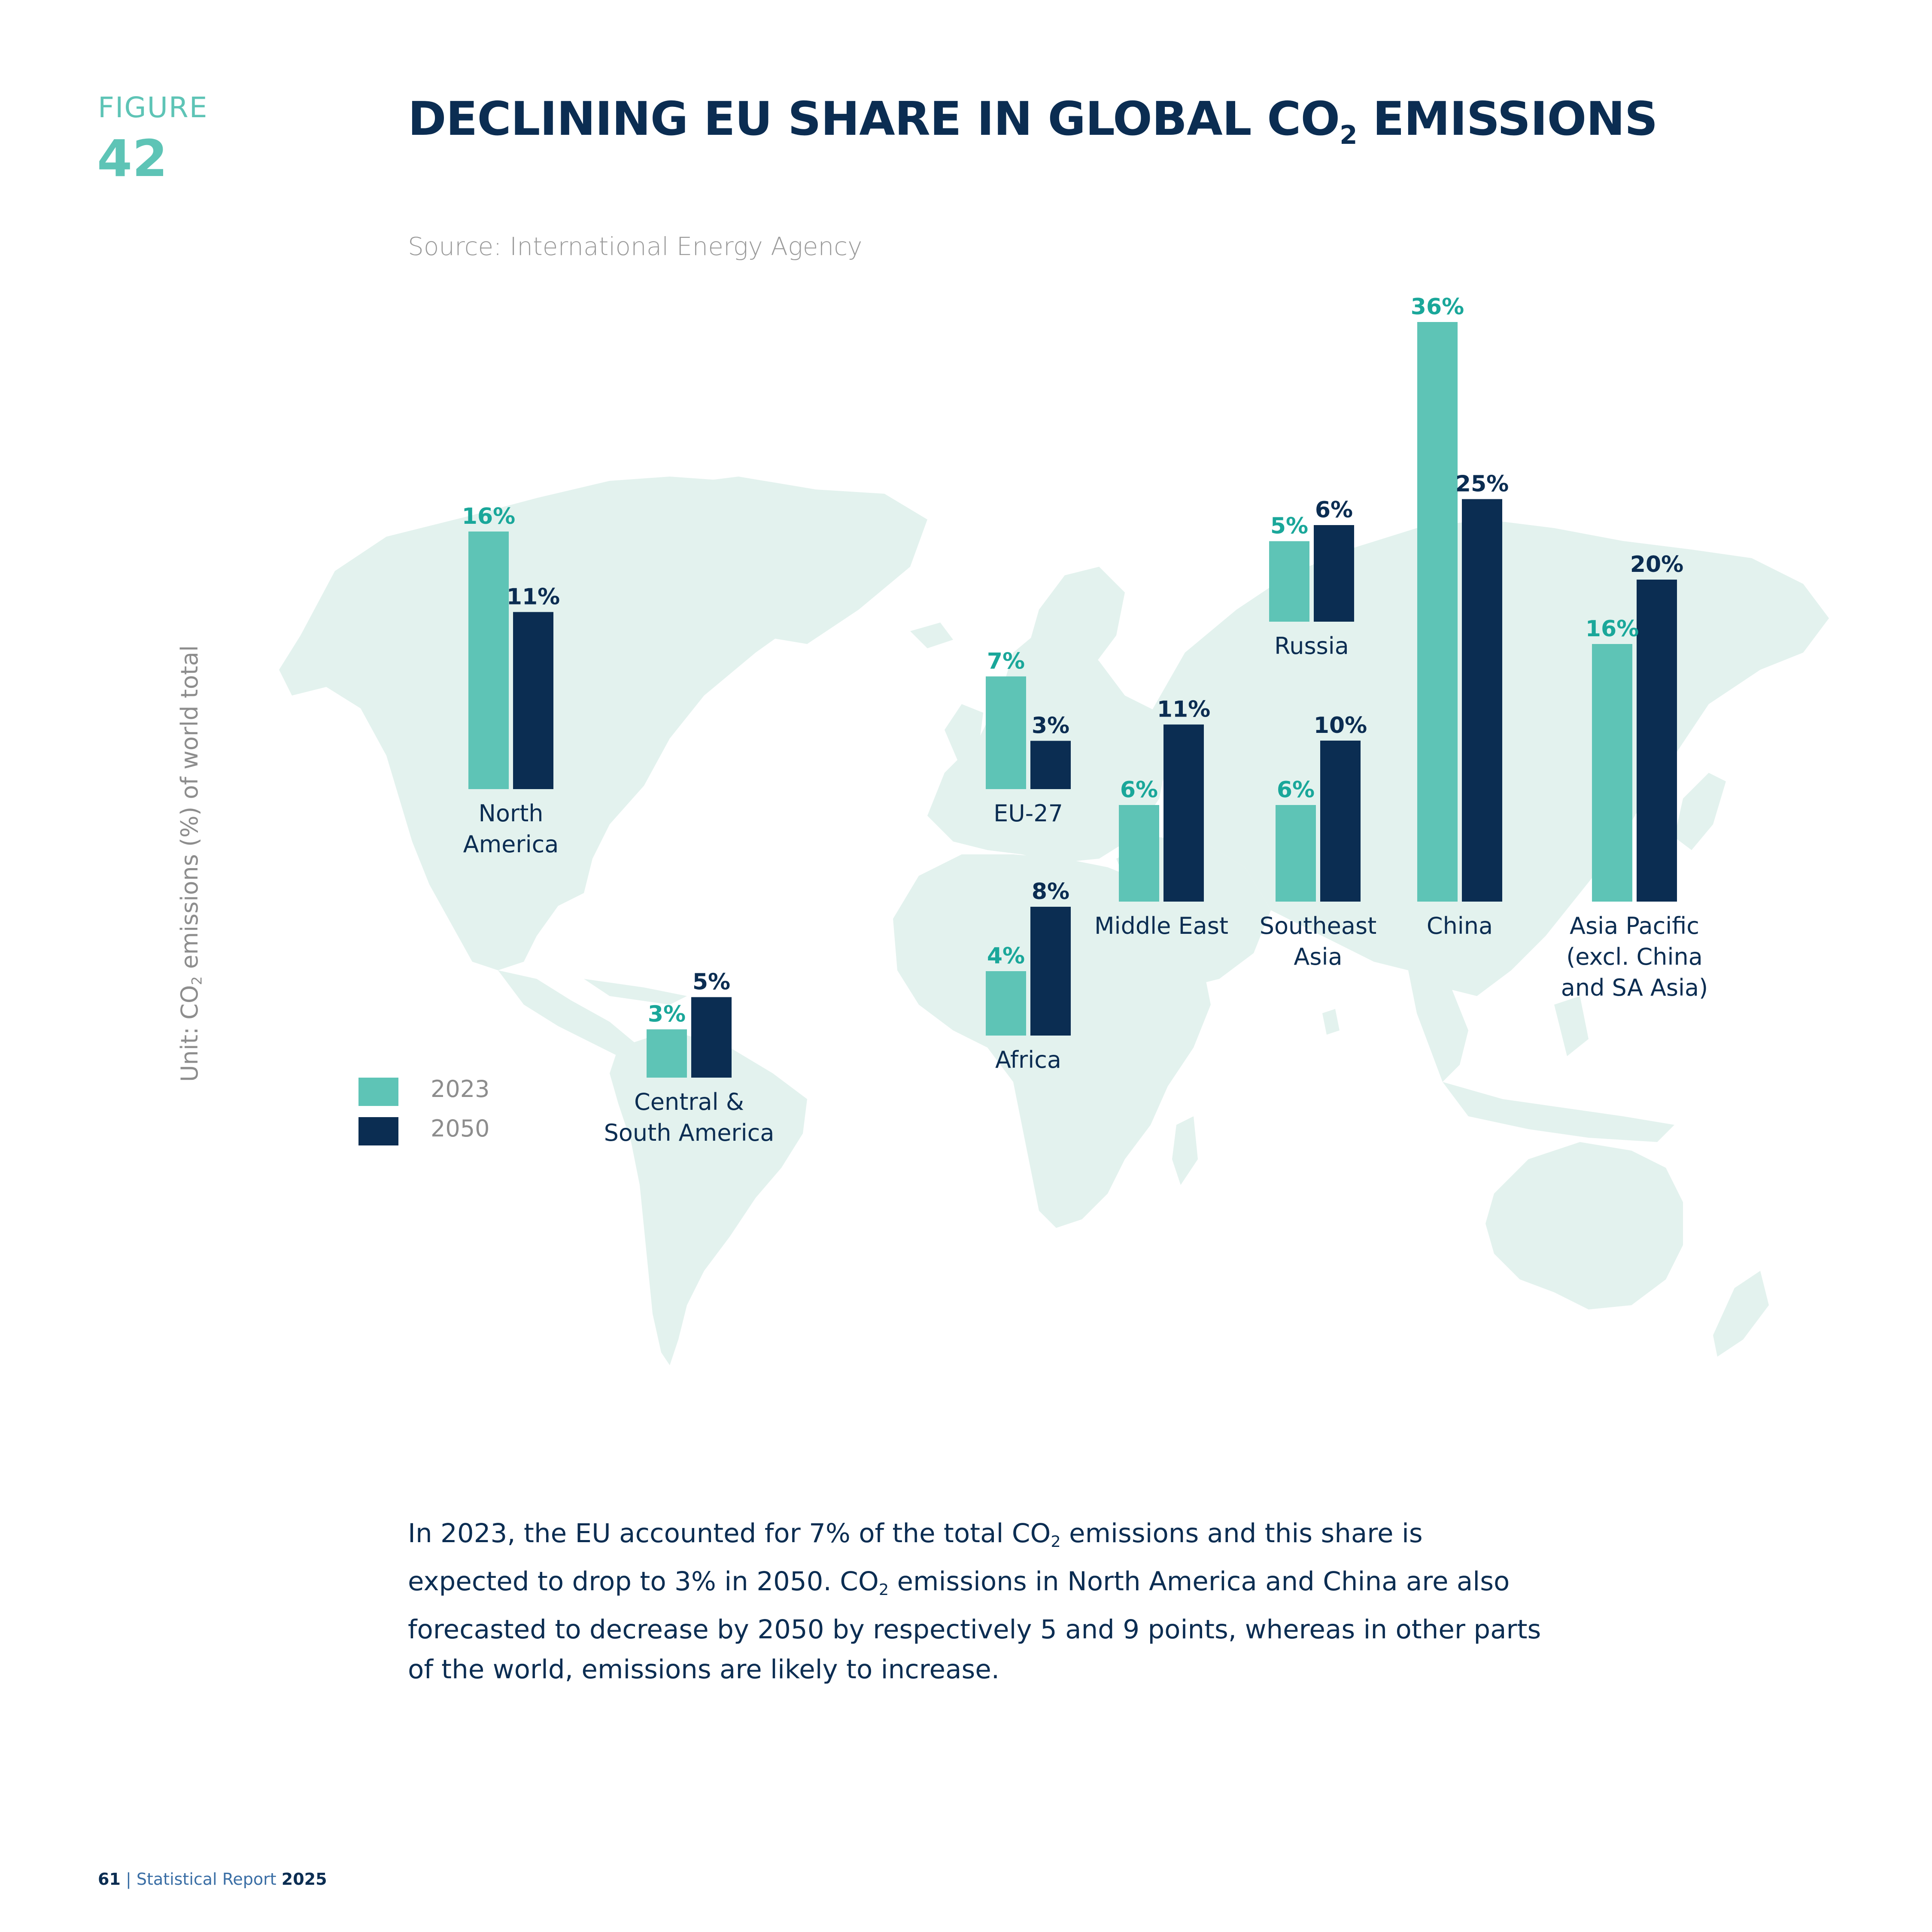  Describe the element at coordinates (1139, 790) in the screenshot. I see `value-label-2023-middle-east: 6%` at that location.